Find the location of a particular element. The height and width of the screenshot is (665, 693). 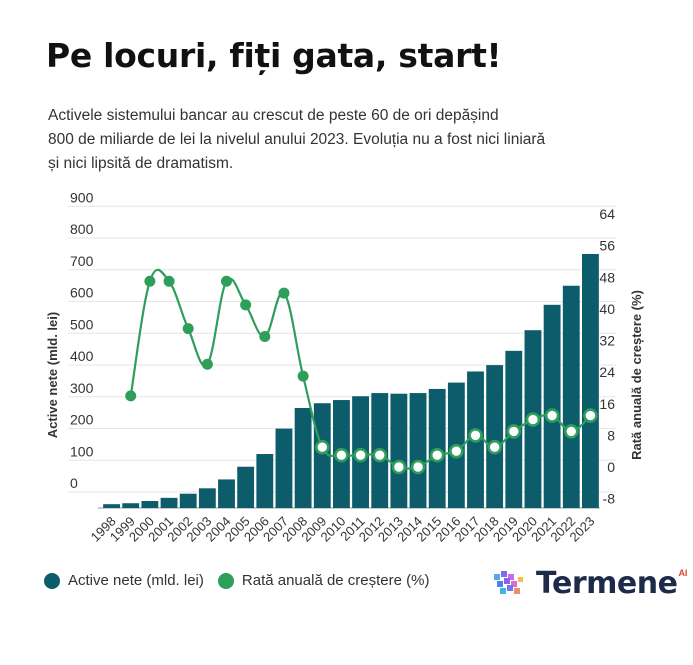

y-tick-label: 500 is located at coordinates (82, 324).